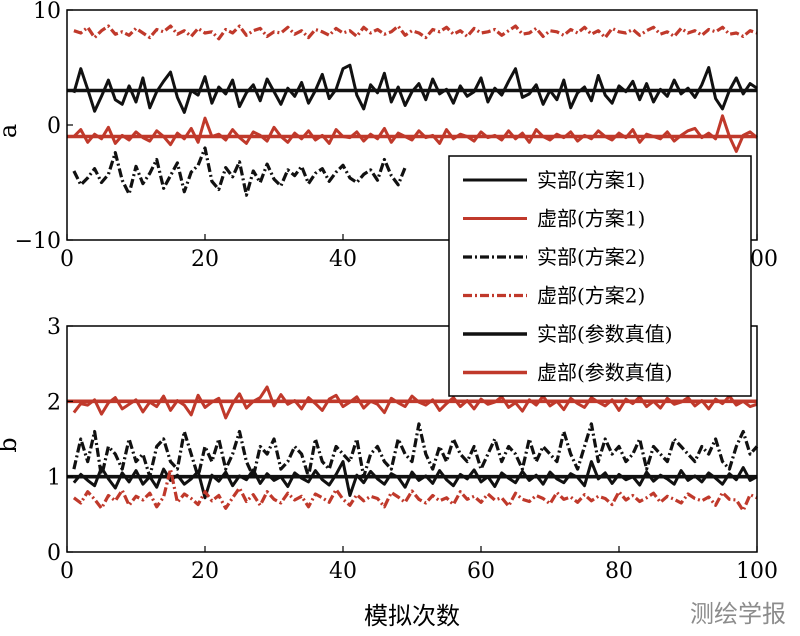  I want to click on legend-label: 虚部(方案2), so click(591, 296).